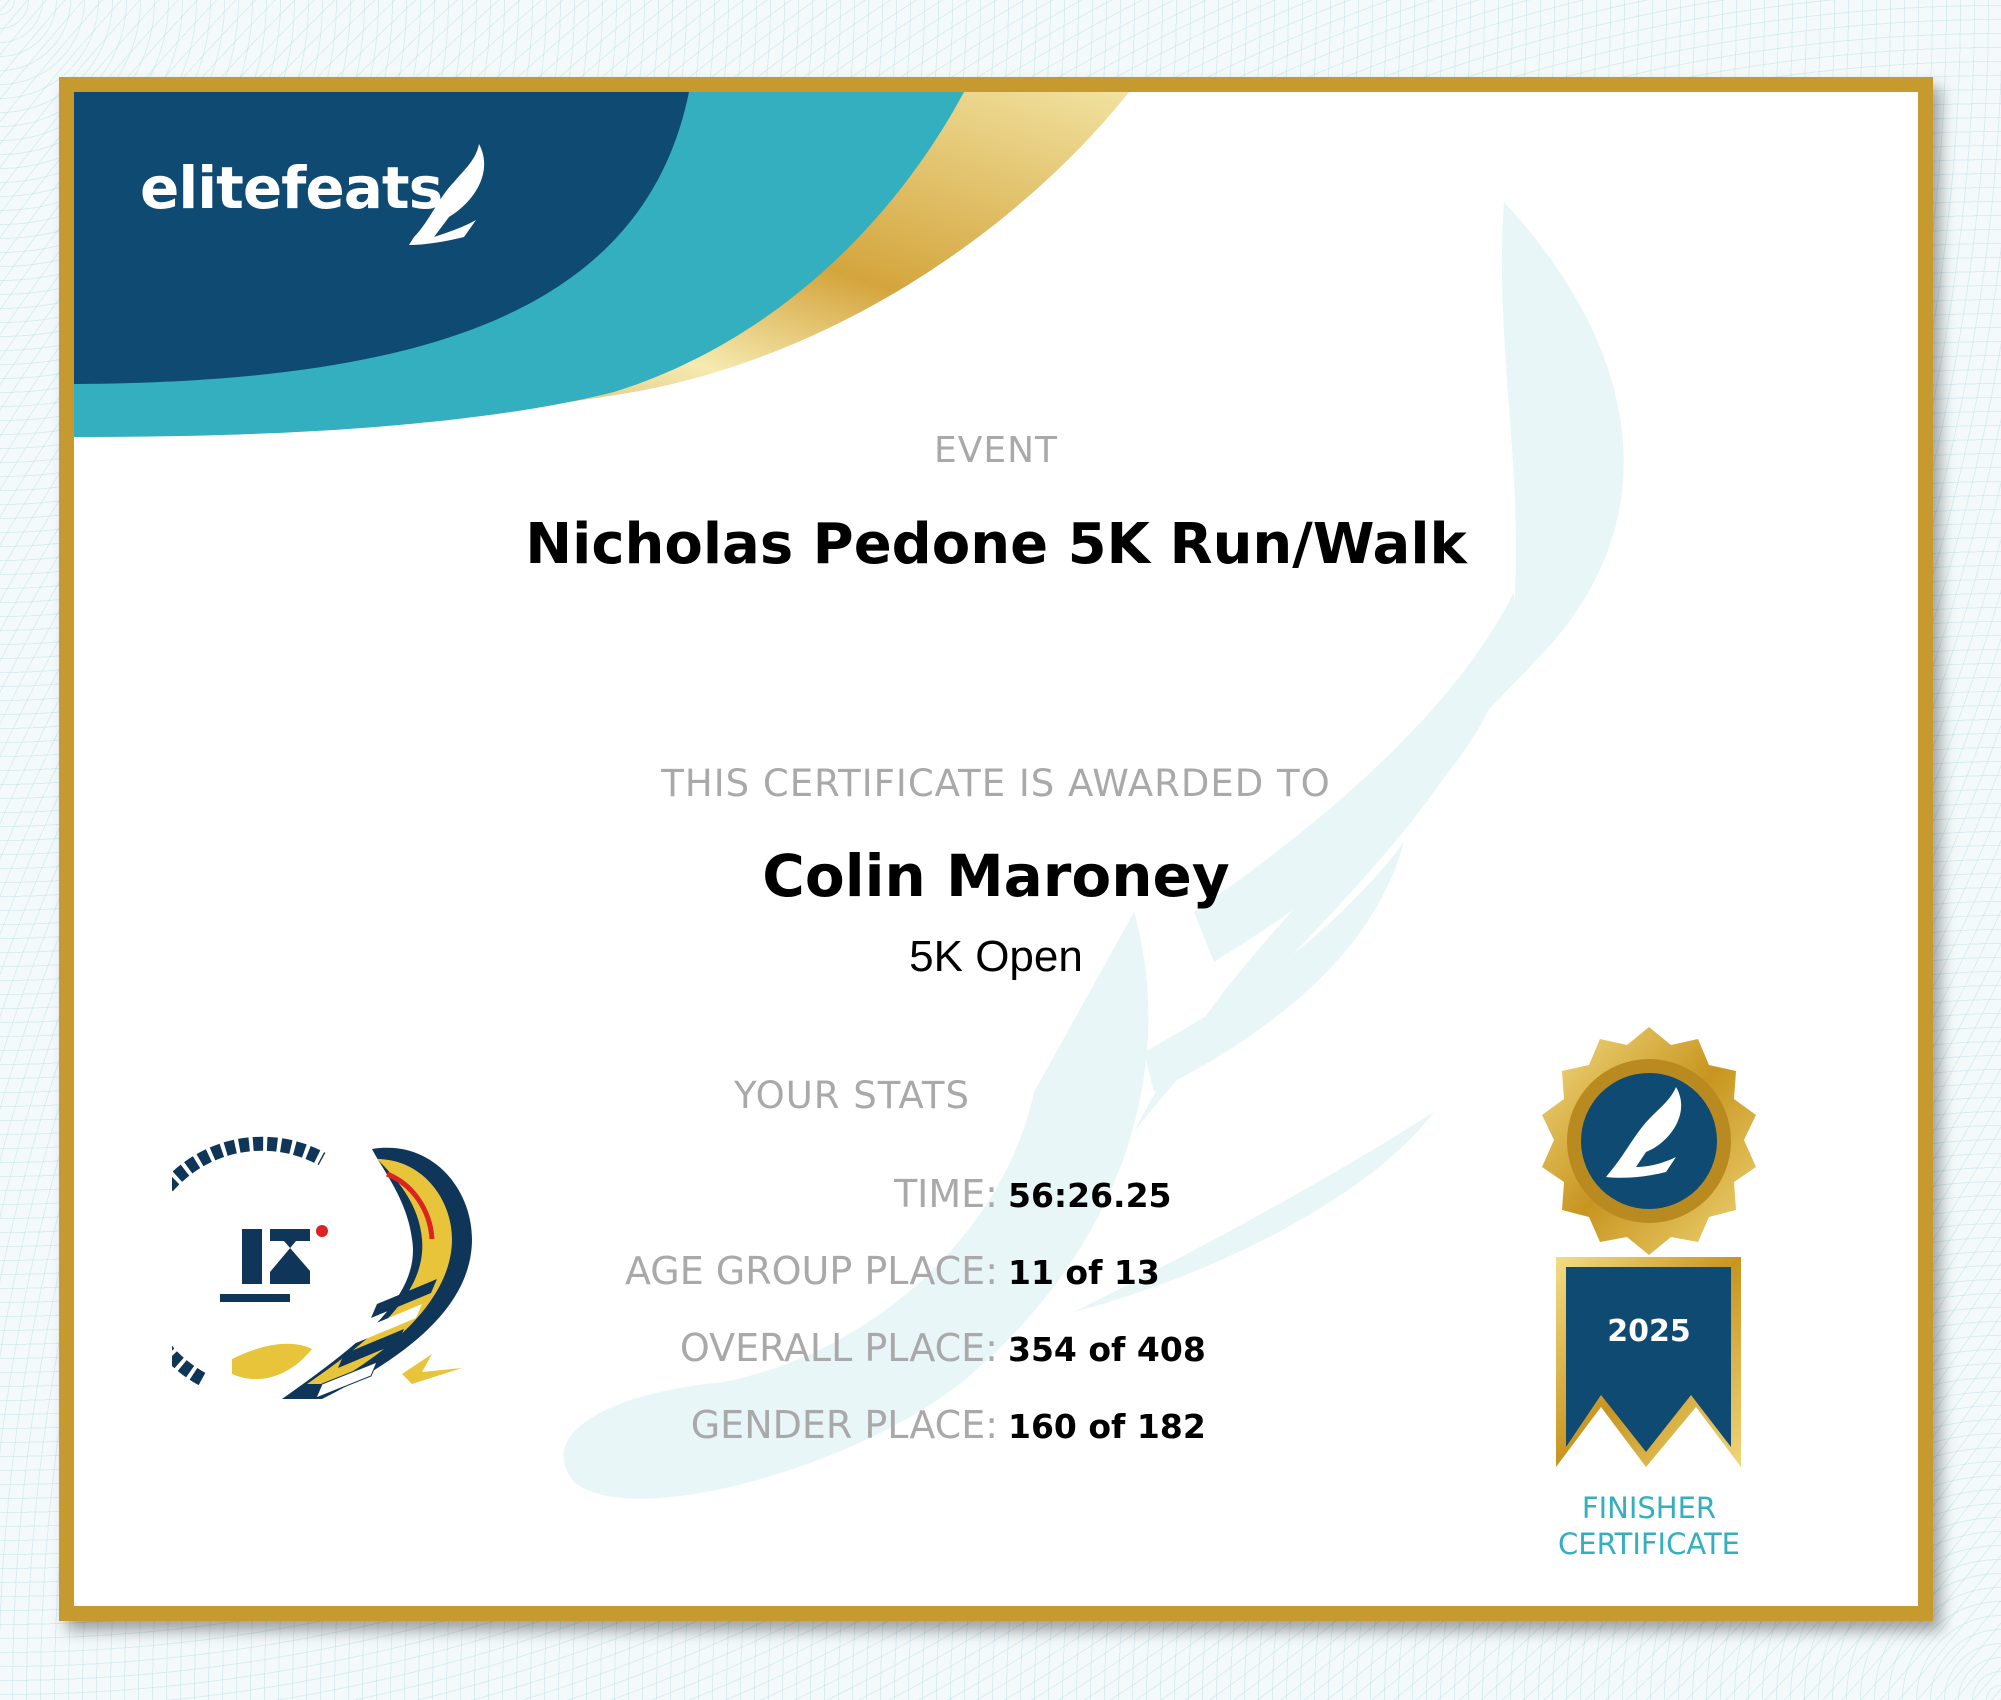  What do you see at coordinates (1107, 1426) in the screenshot?
I see `stat-value: 160 of 182` at bounding box center [1107, 1426].